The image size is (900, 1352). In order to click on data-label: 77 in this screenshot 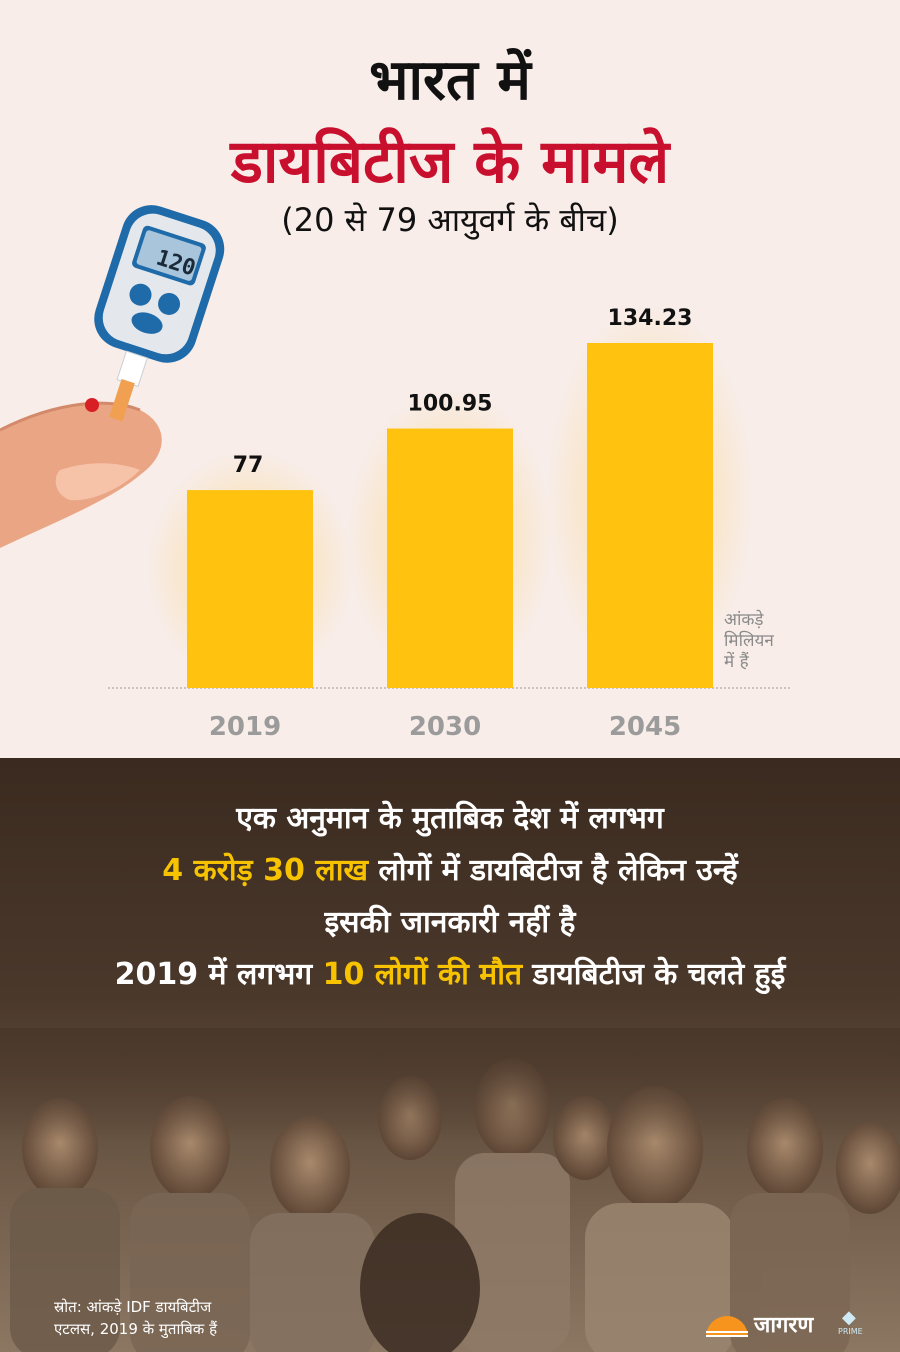, I will do `click(248, 465)`.